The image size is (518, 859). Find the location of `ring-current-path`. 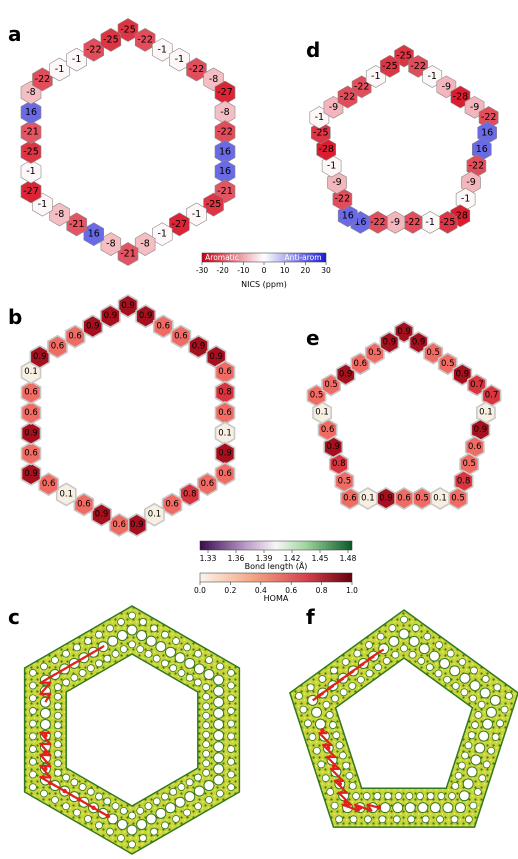

ring-current-path is located at coordinates (349, 772).